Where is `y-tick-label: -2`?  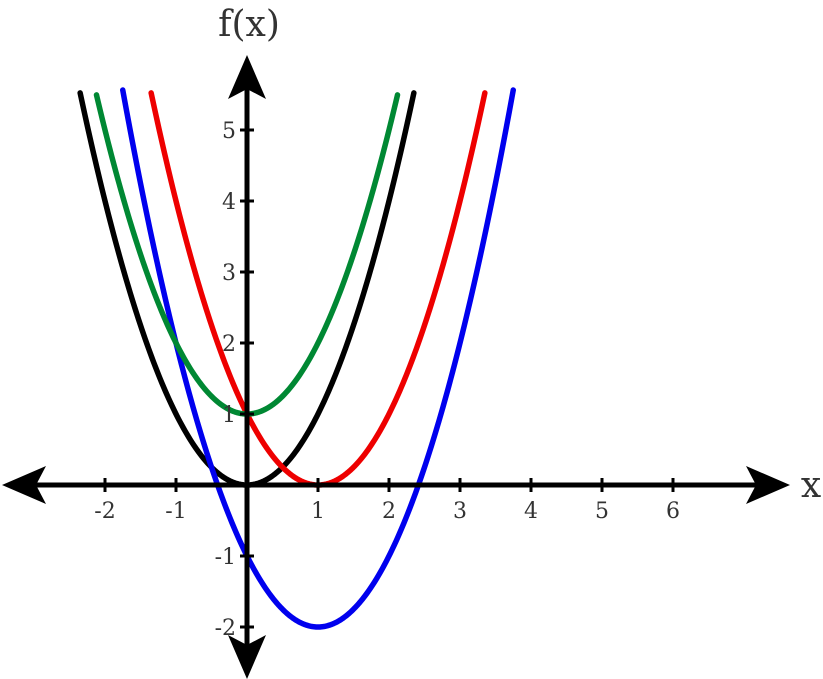
y-tick-label: -2 is located at coordinates (225, 628).